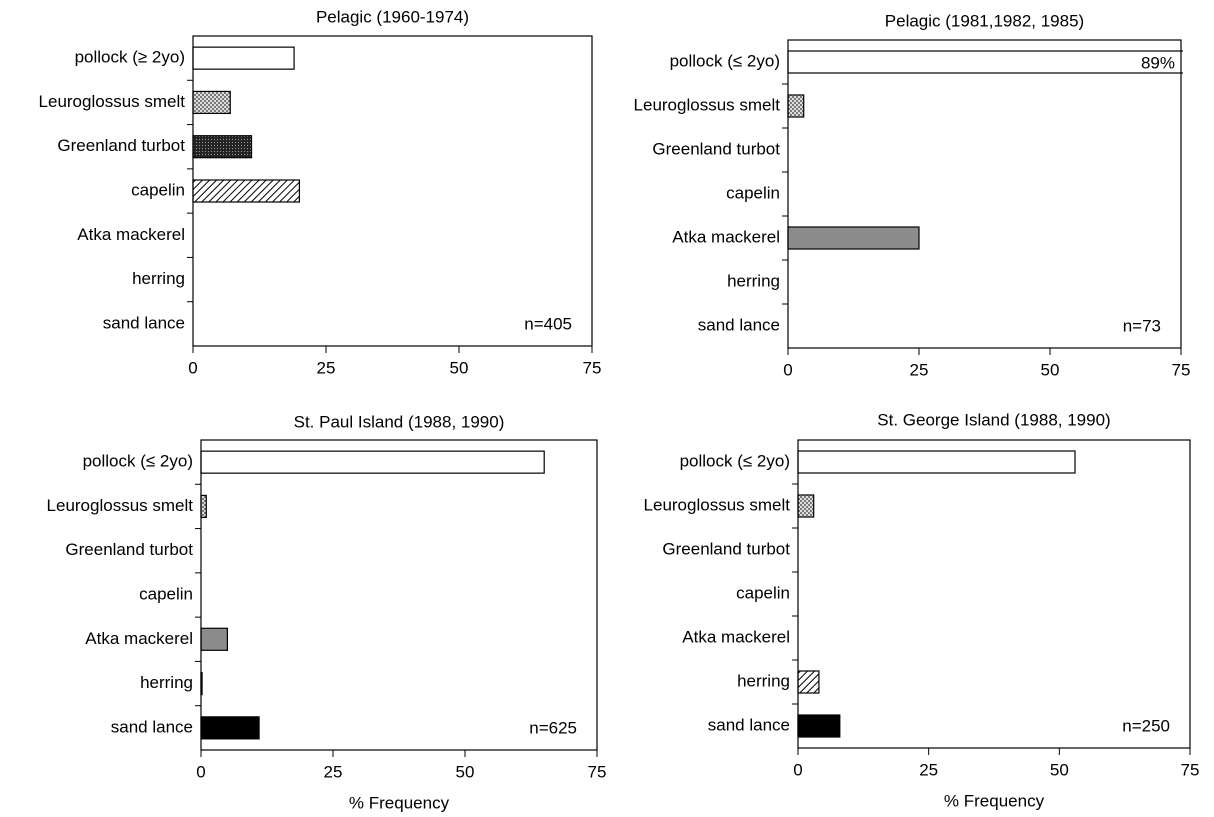  Describe the element at coordinates (1142, 325) in the screenshot. I see `annotation: n=73` at that location.